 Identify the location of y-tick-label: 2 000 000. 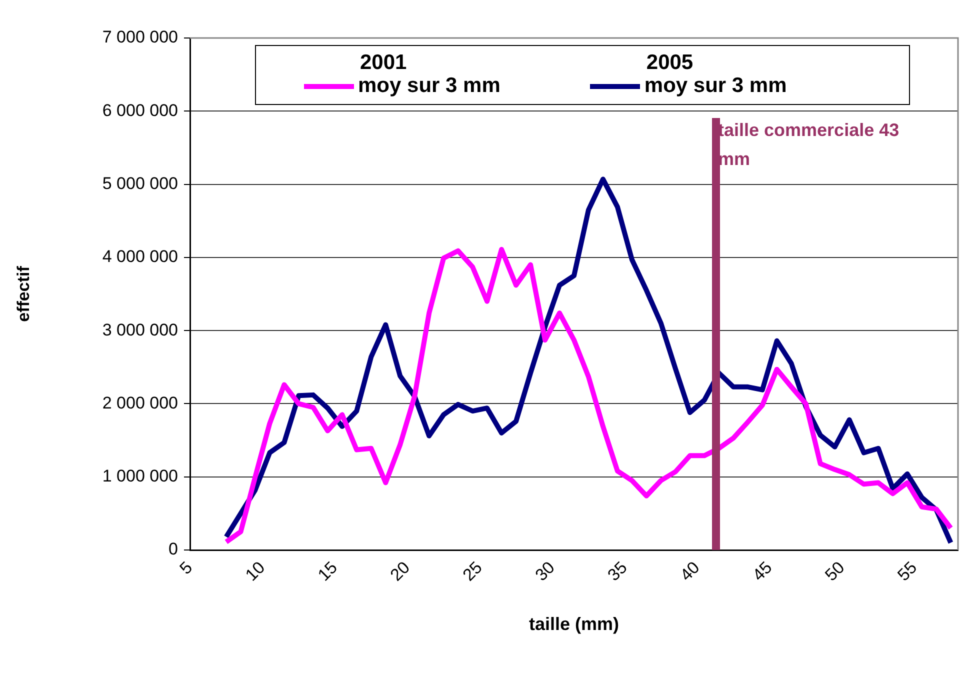
(140, 402).